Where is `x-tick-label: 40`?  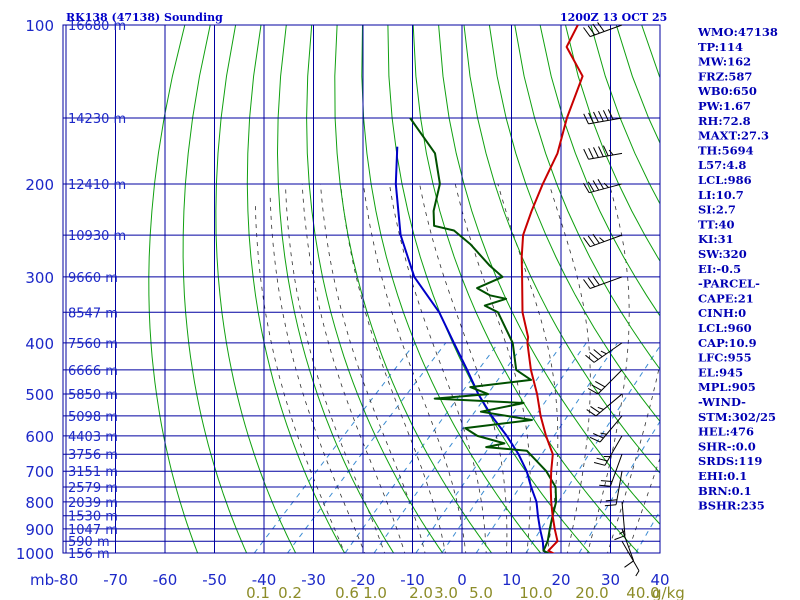 x-tick-label: 40 is located at coordinates (659, 580).